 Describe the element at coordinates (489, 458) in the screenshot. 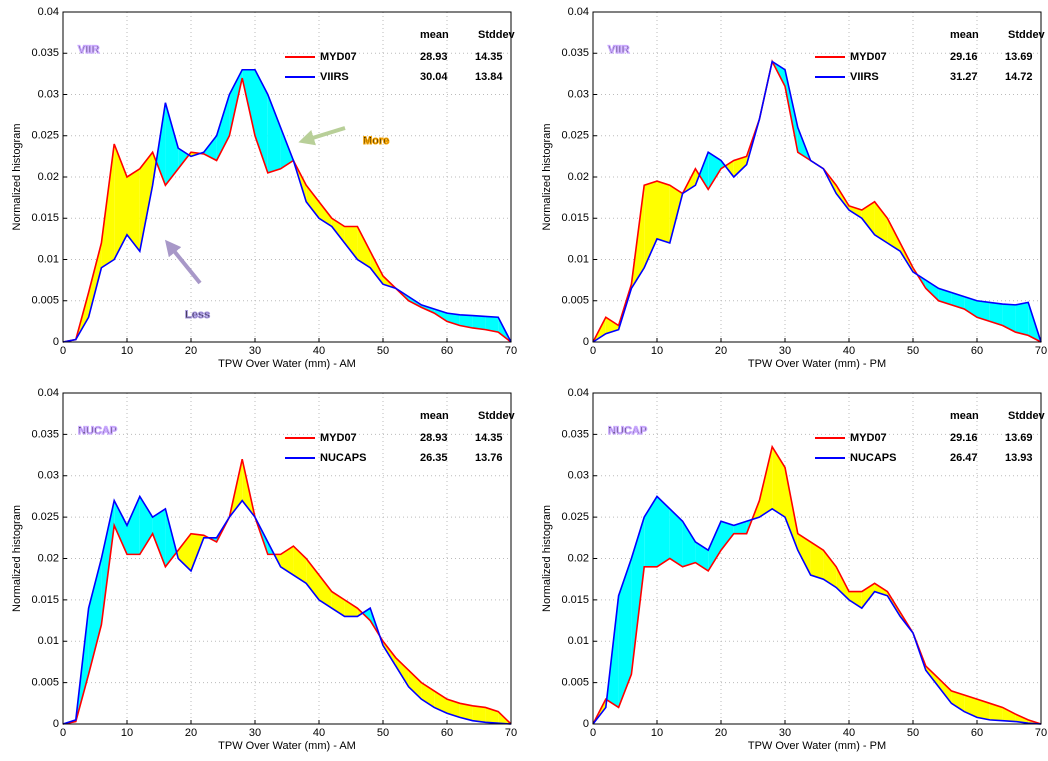

I see `stat-stddev: 13.76` at that location.